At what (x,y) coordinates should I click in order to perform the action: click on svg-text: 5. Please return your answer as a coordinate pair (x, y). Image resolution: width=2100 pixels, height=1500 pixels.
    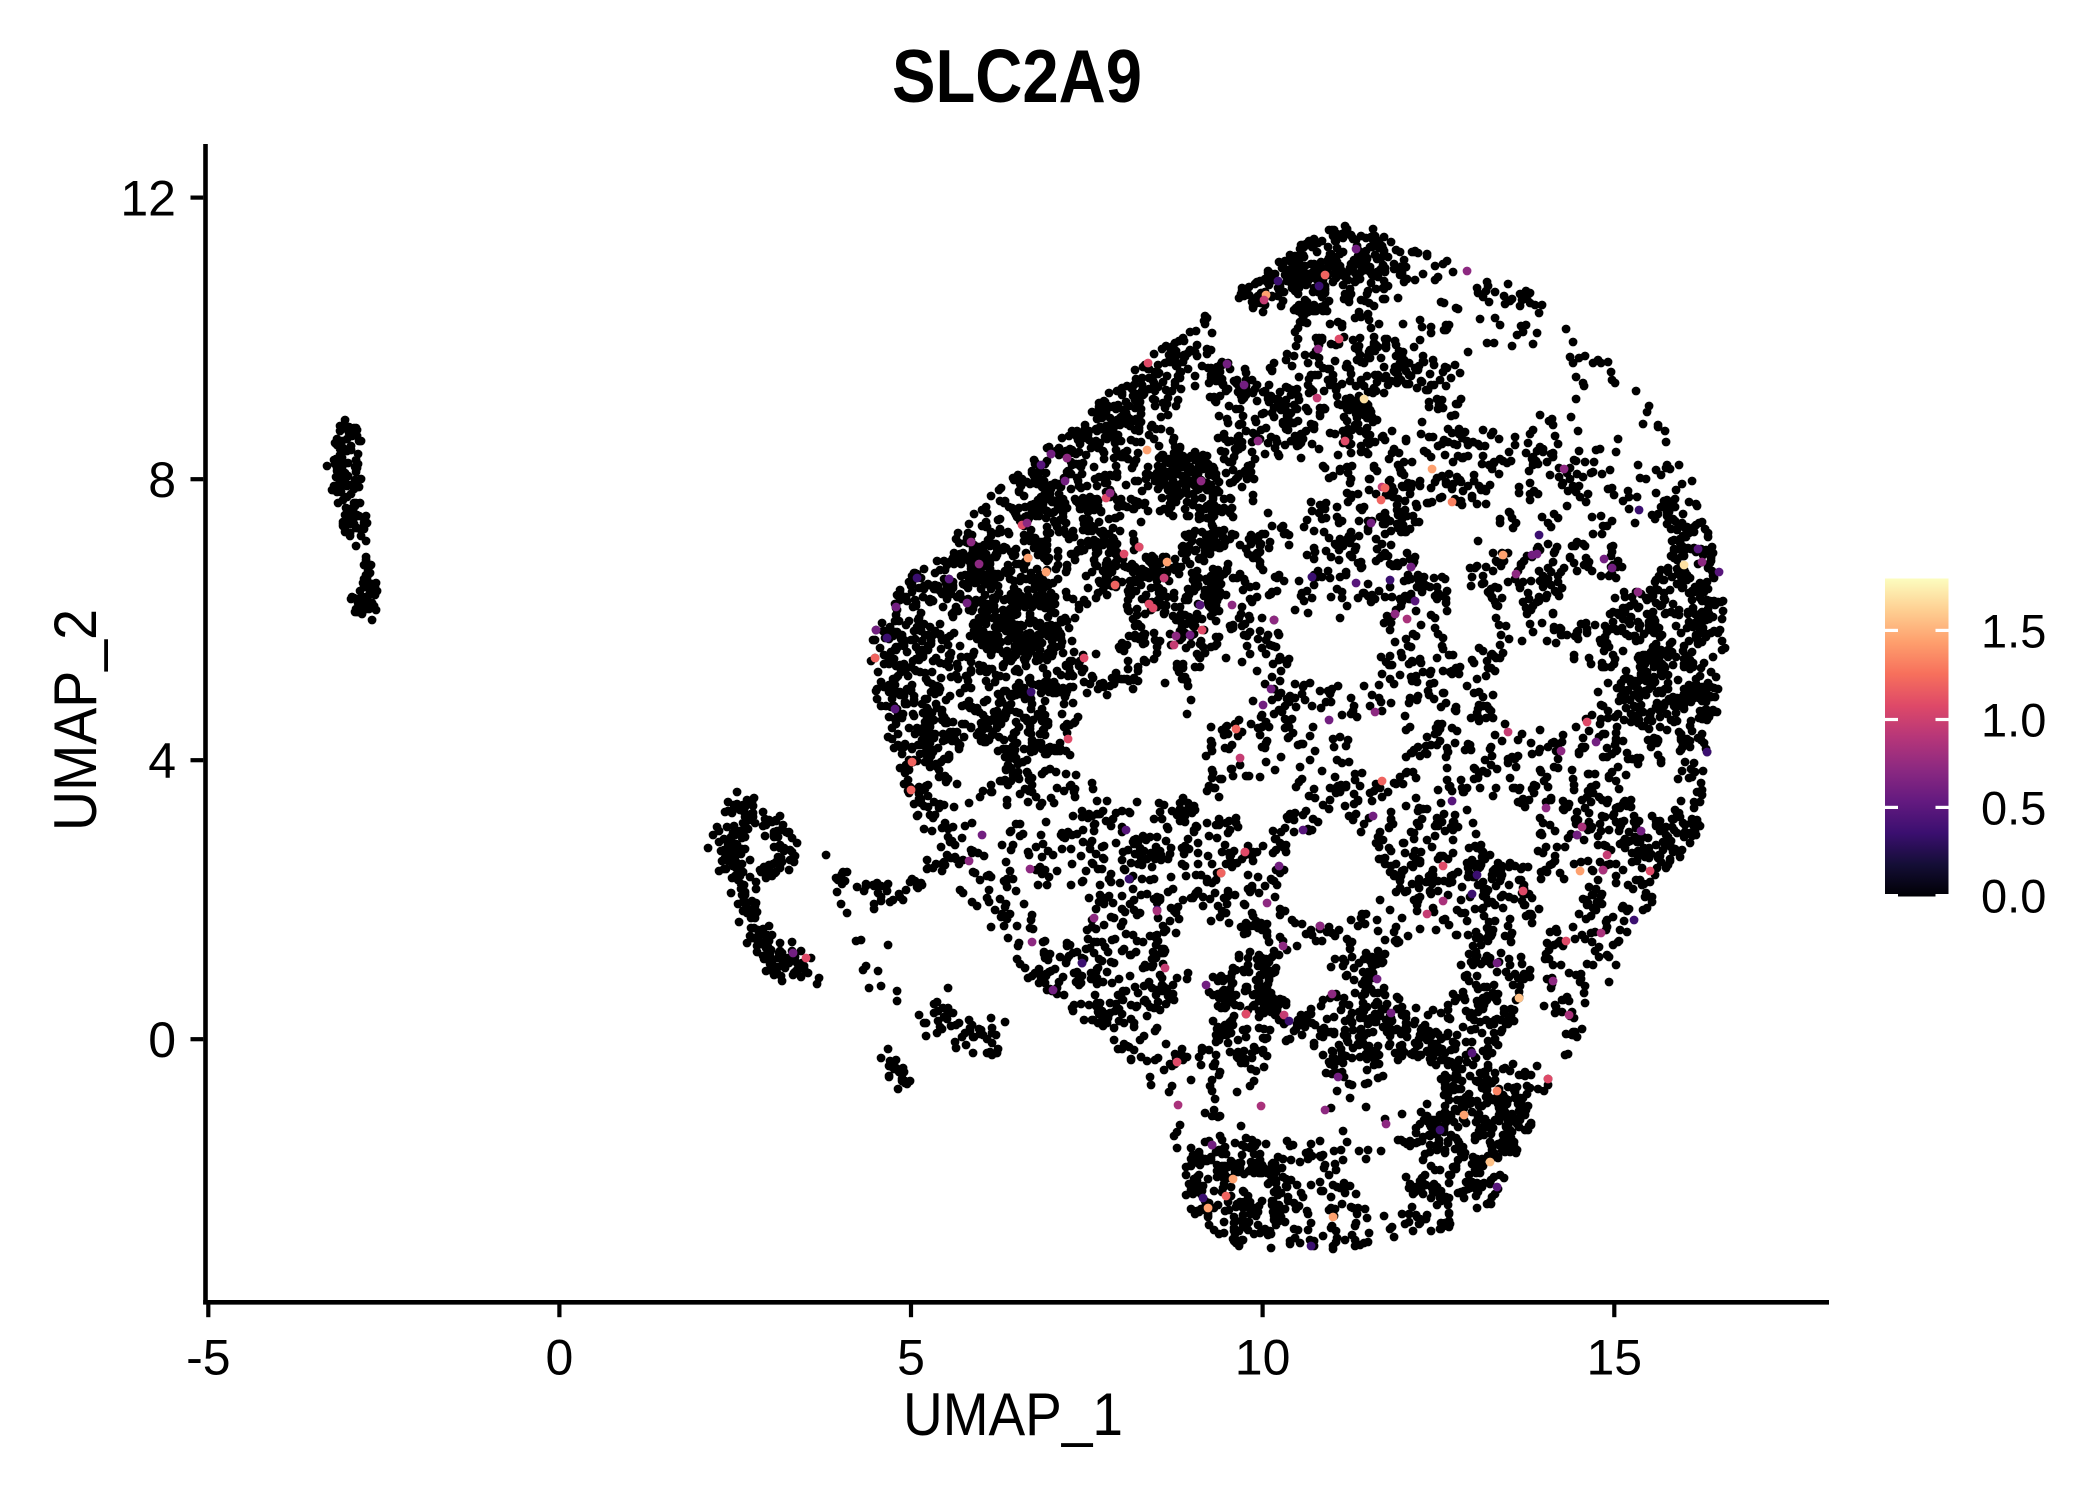
    Looking at the image, I should click on (911, 1358).